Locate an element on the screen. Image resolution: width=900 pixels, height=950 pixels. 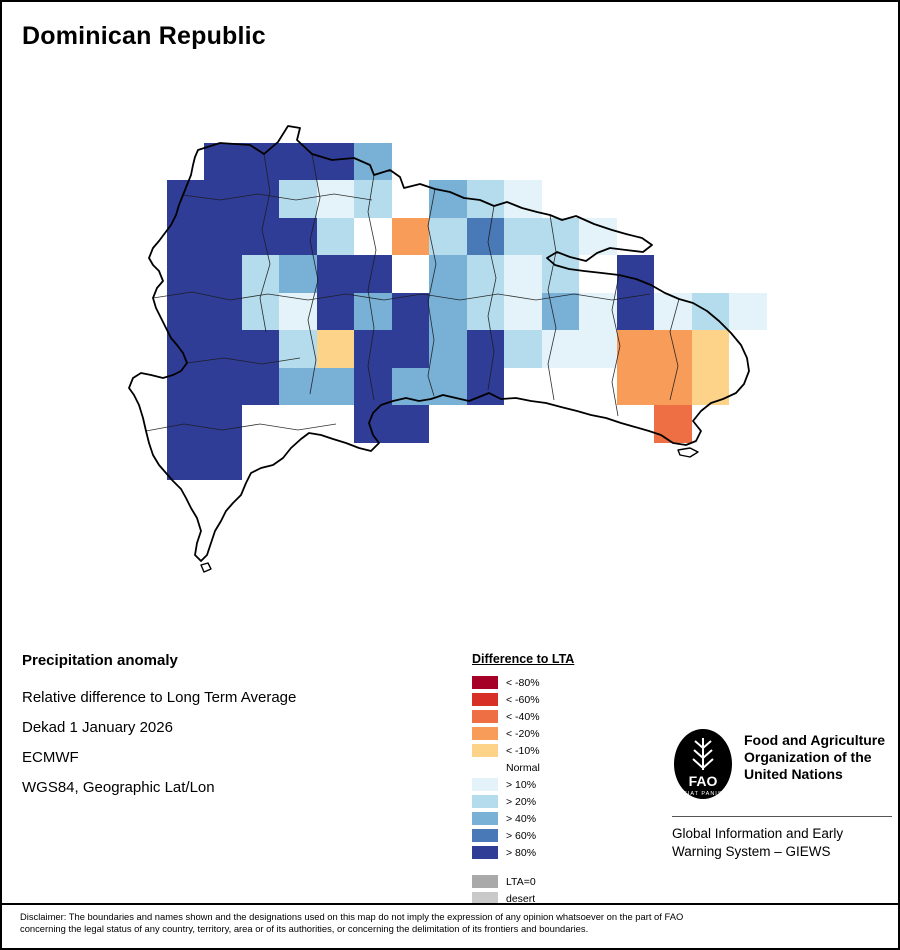
wheat-ear-icon is located at coordinates (703, 754).